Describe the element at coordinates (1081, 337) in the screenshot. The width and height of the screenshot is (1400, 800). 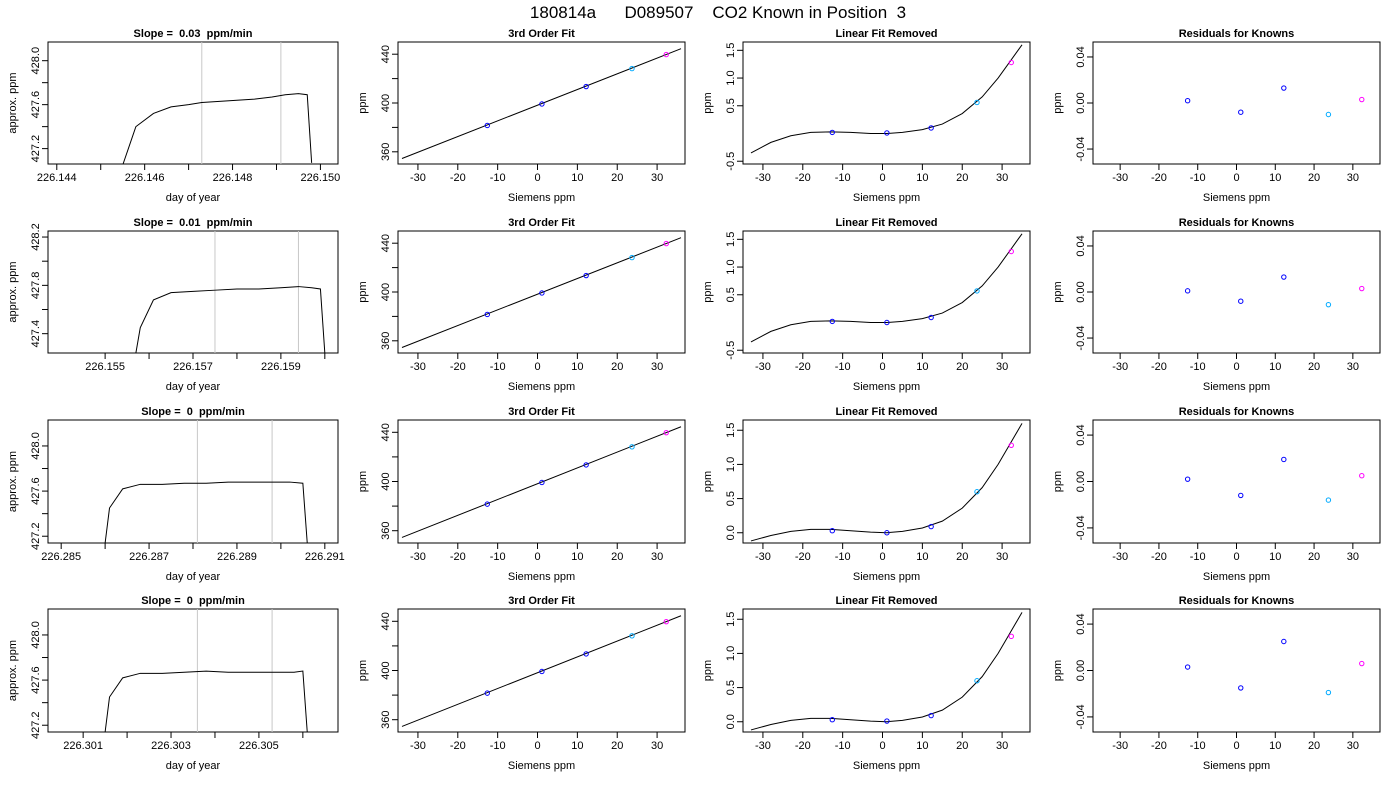
I see `y-tick-label: -0.04` at that location.